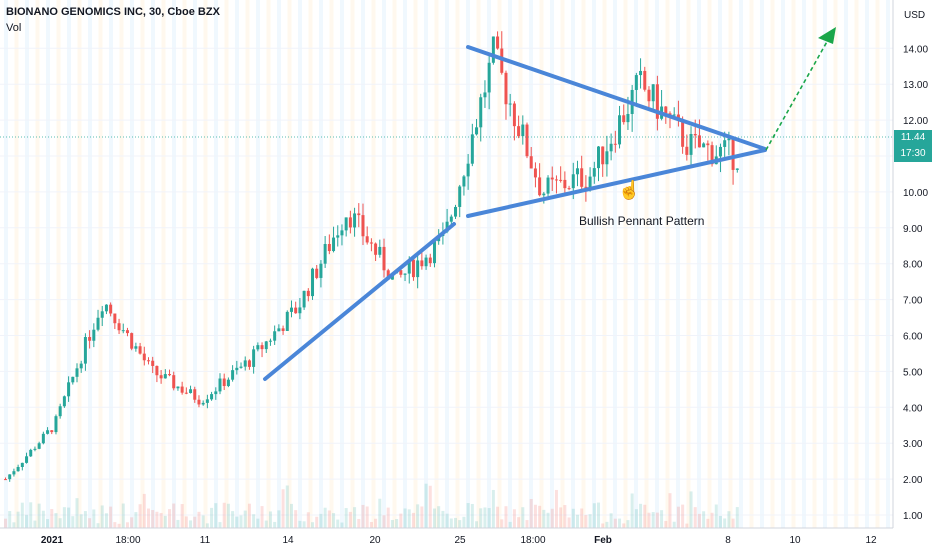 Image resolution: width=932 pixels, height=550 pixels. I want to click on price-tick-label: 1.00, so click(913, 516).